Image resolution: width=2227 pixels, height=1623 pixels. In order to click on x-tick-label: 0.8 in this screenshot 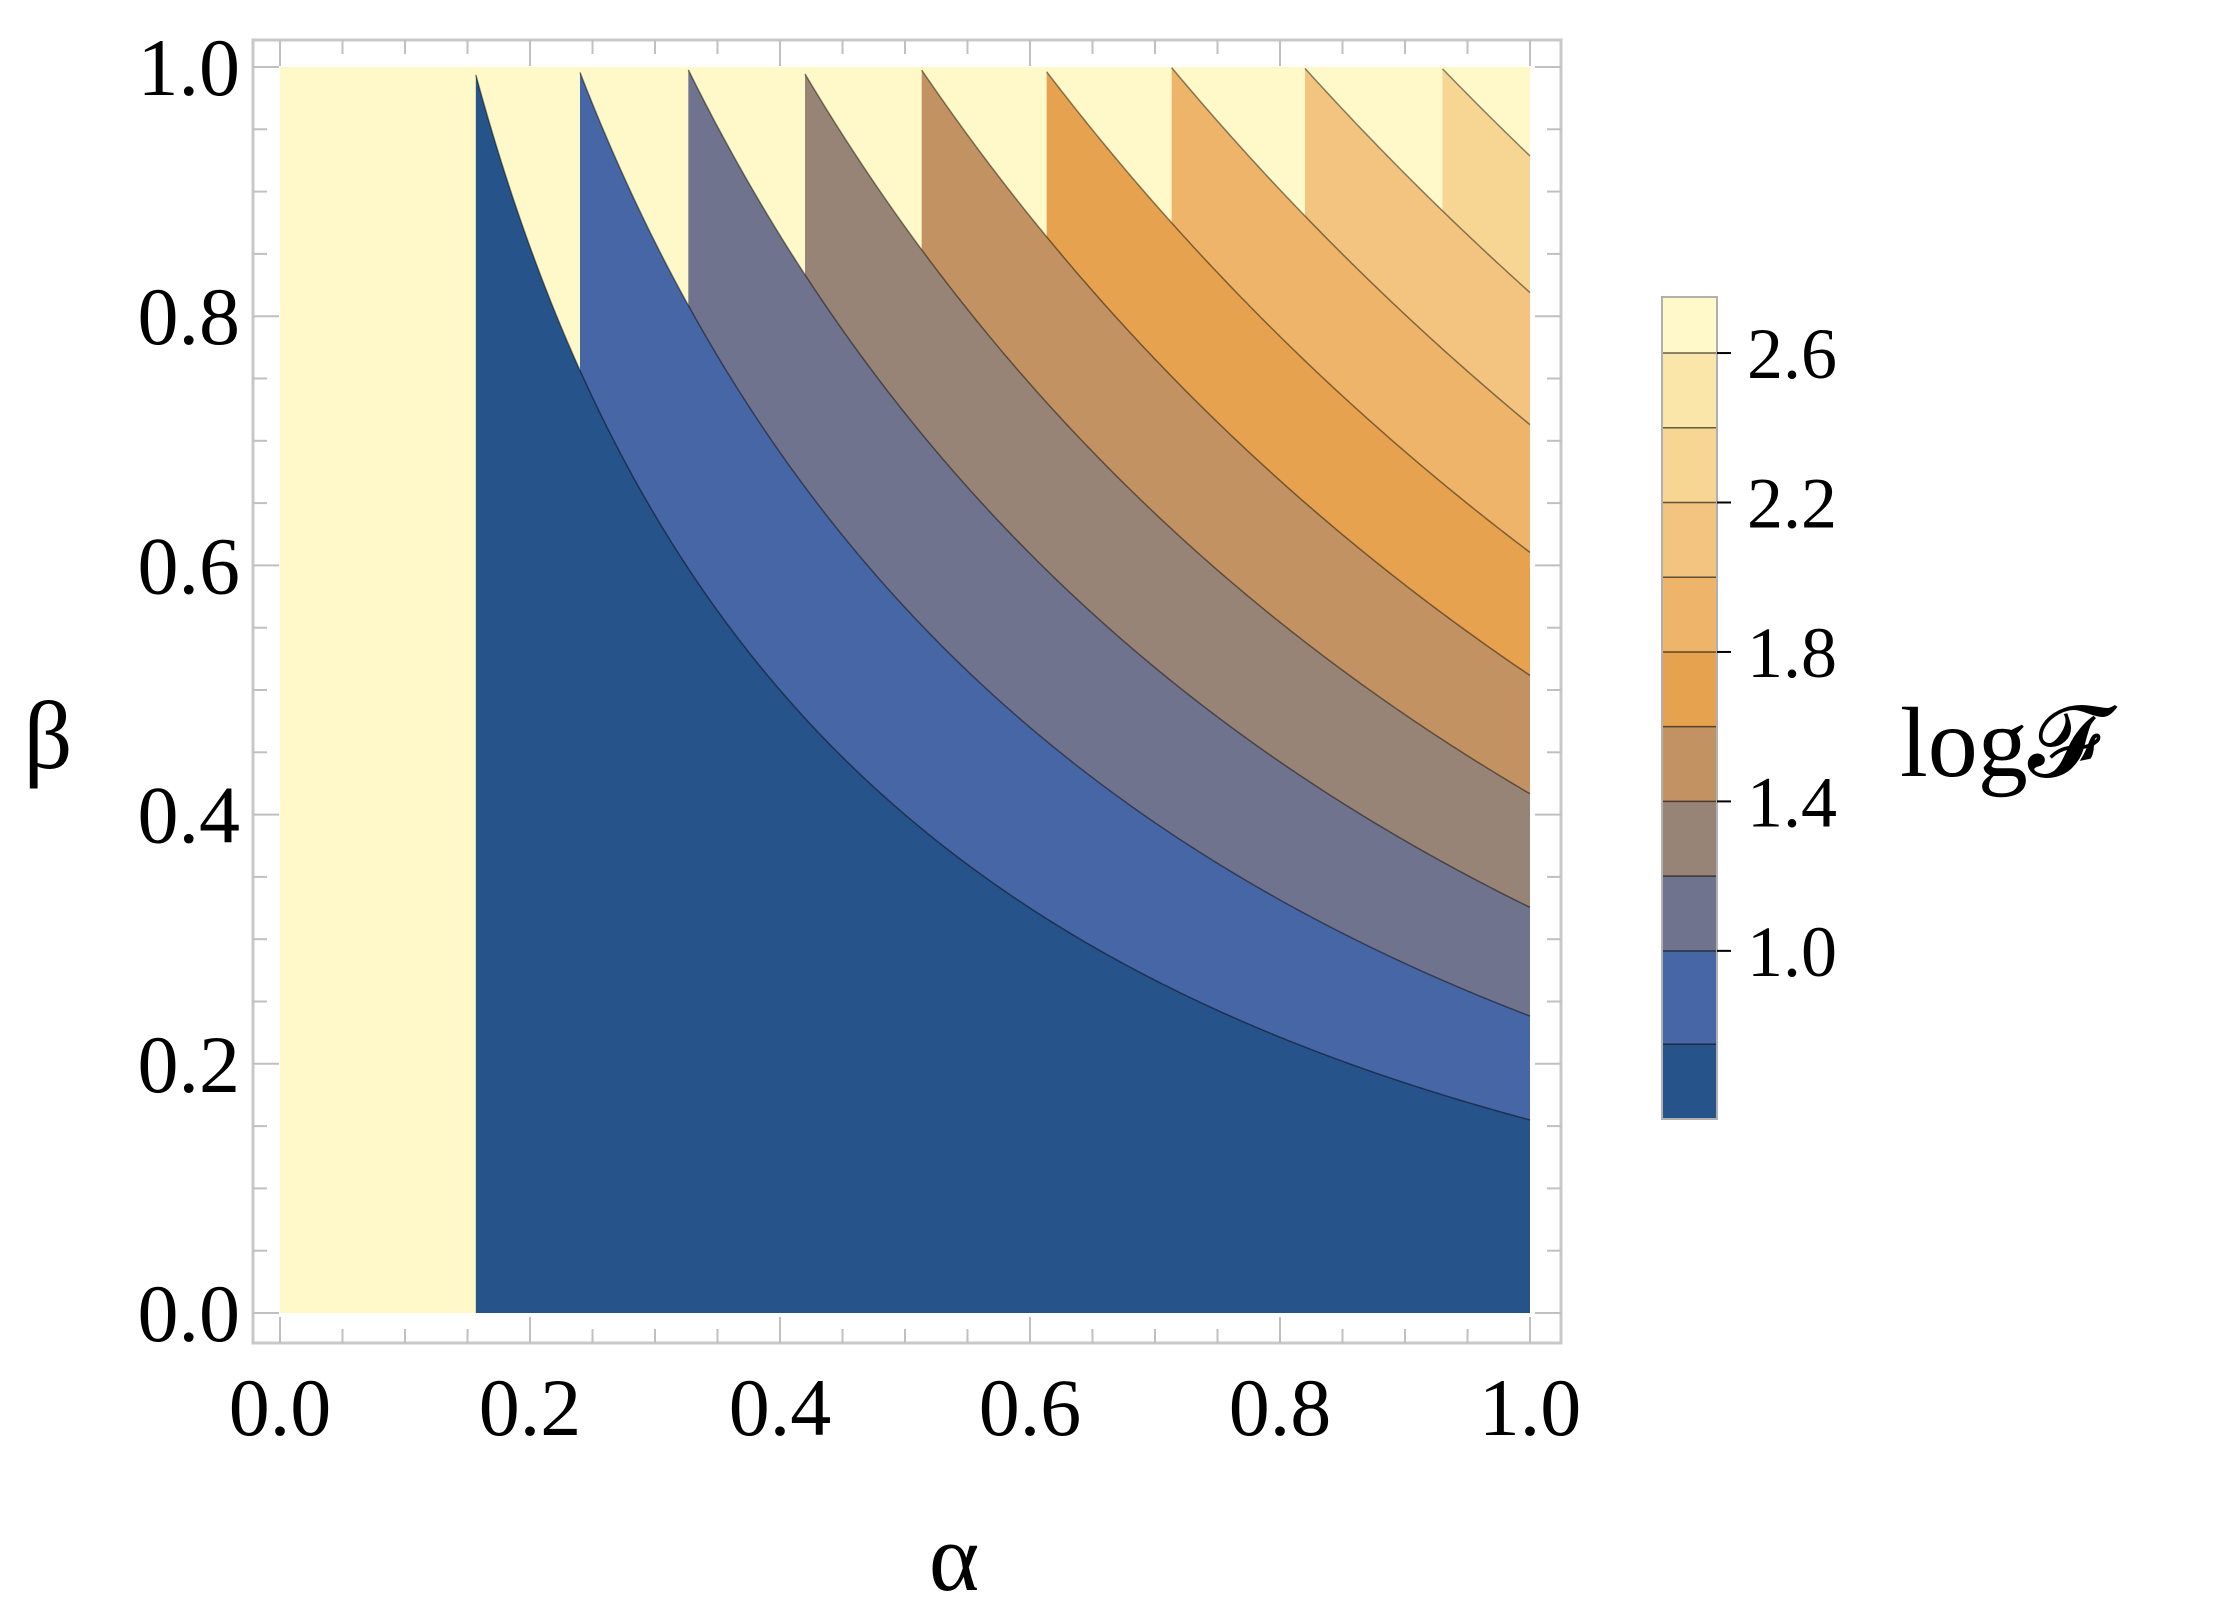, I will do `click(1280, 1407)`.